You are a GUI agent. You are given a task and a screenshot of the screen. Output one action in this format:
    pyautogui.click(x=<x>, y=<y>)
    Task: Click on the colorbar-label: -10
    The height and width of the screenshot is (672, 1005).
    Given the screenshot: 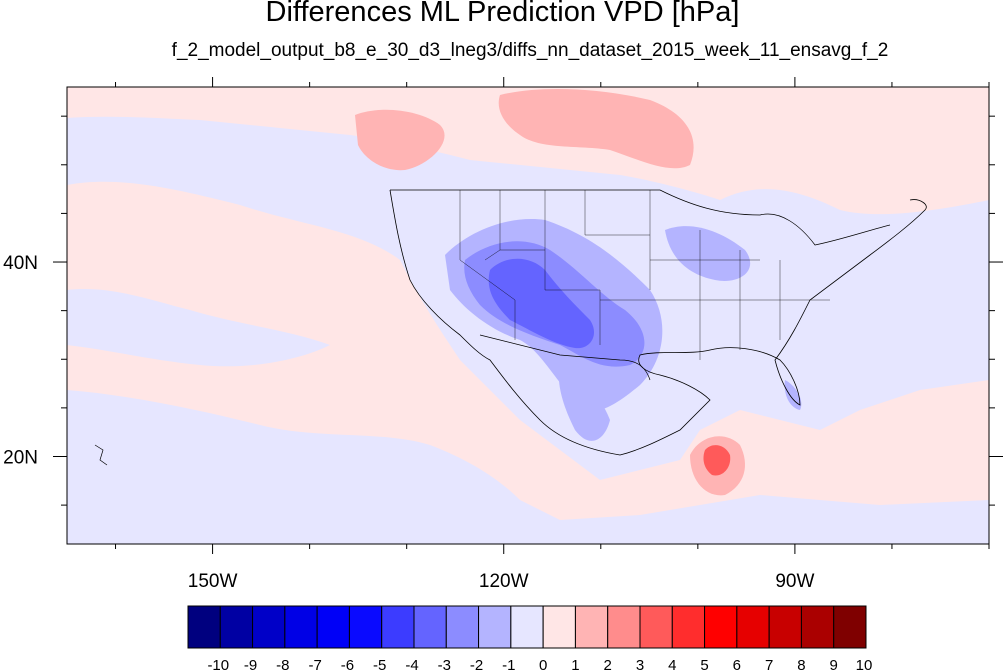 What is the action you would take?
    pyautogui.click(x=218, y=664)
    